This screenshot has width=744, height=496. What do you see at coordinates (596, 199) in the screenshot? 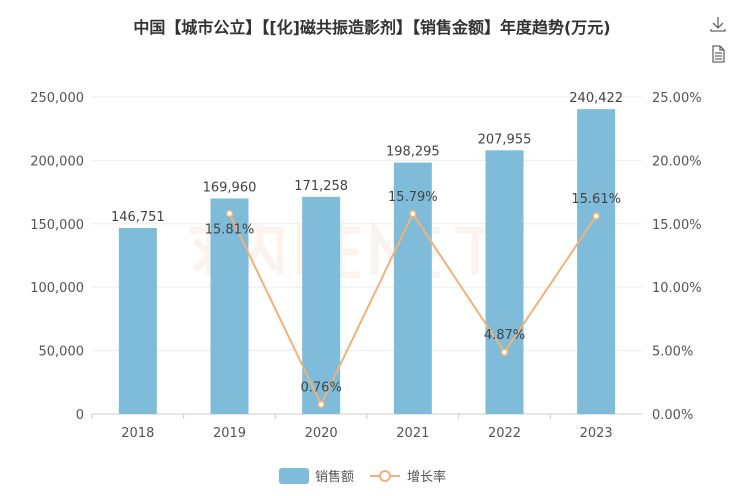
I see `growth-label: 15.61%` at bounding box center [596, 199].